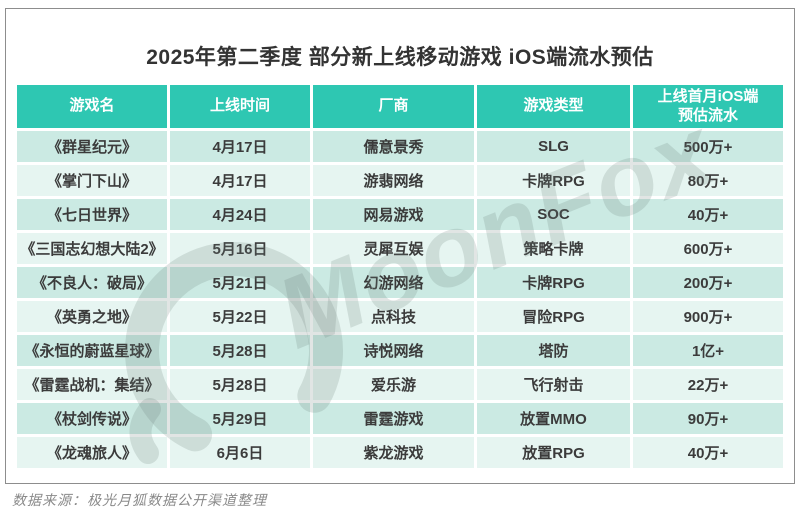 The width and height of the screenshot is (800, 518). I want to click on table-row: 《英勇之地》 5月22日 点科技 冒险RPG 900万+, so click(400, 316).